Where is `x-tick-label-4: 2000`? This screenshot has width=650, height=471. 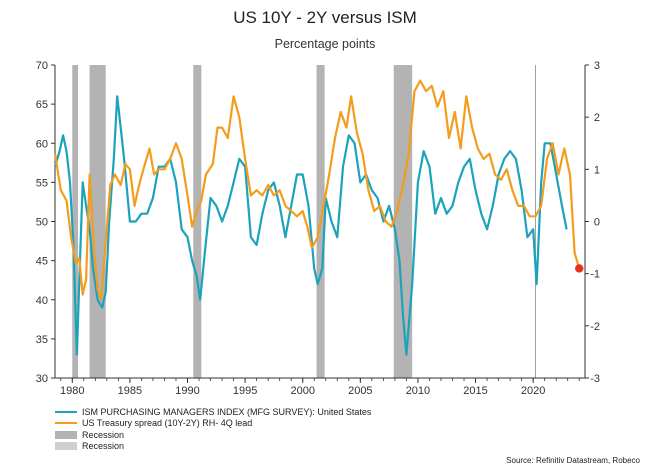 x-tick-label-4: 2000 is located at coordinates (302, 391).